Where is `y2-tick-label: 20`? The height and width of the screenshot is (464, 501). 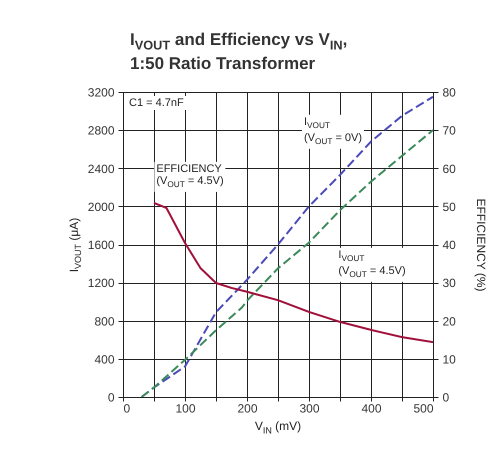
y2-tick-label: 20 is located at coordinates (449, 321).